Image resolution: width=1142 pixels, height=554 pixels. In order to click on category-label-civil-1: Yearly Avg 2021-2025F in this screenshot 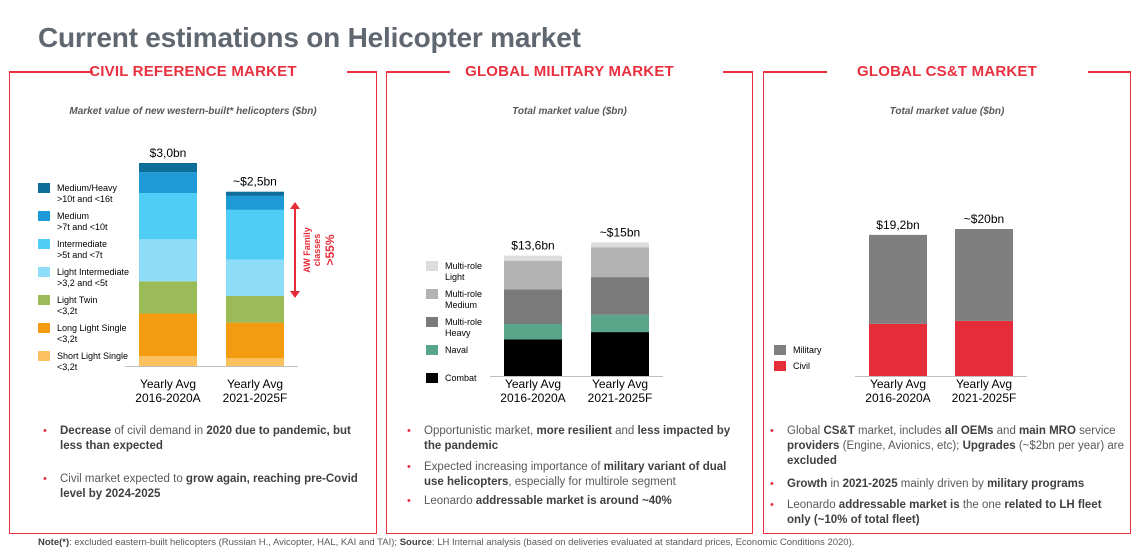, I will do `click(255, 391)`.